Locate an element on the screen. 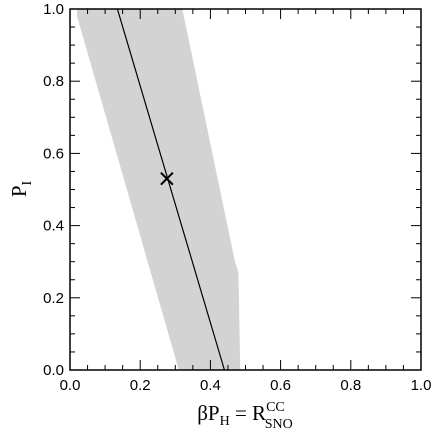 The height and width of the screenshot is (436, 436). x-tick-label: 0.4 is located at coordinates (210, 385).